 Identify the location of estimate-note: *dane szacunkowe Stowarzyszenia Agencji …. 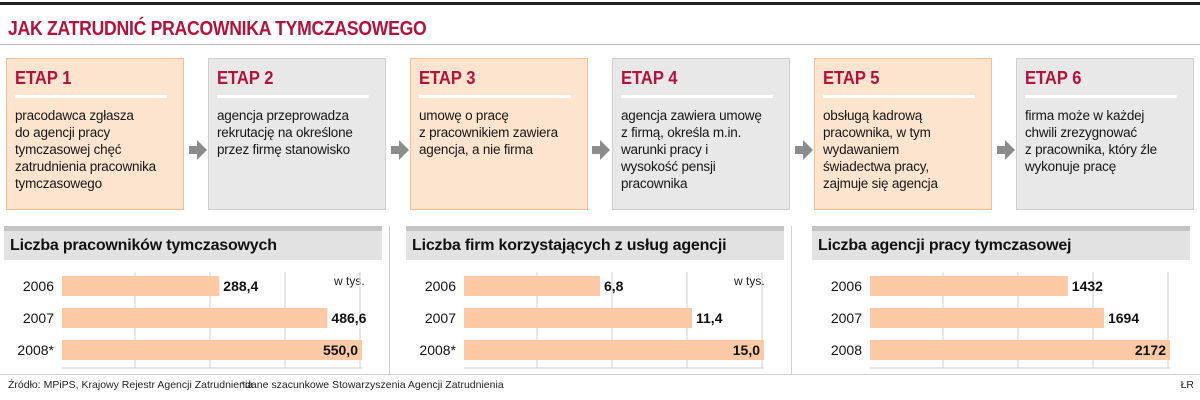
(372, 385).